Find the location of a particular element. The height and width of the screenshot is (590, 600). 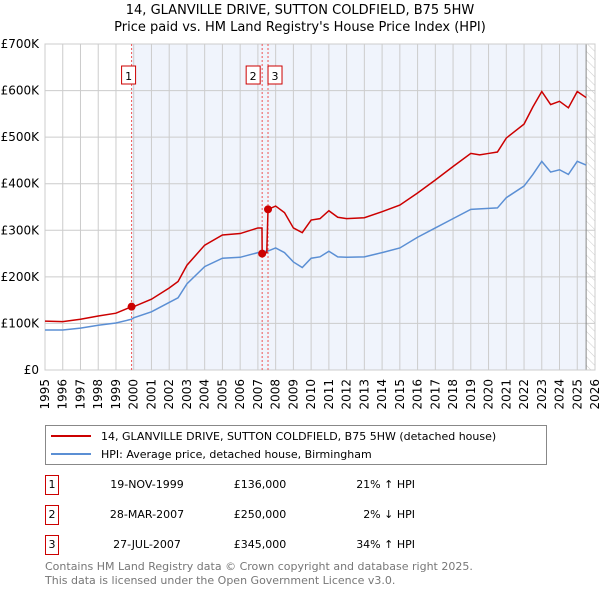

legend-swatch-hpi is located at coordinates (71, 454).